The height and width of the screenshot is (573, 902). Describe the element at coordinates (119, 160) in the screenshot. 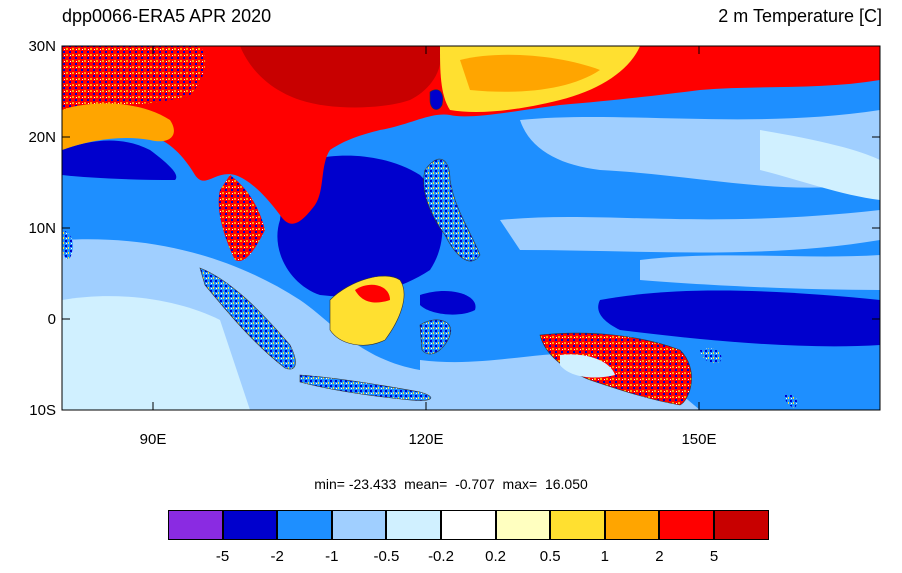

I see `deep-region-bay-of-bengal` at that location.